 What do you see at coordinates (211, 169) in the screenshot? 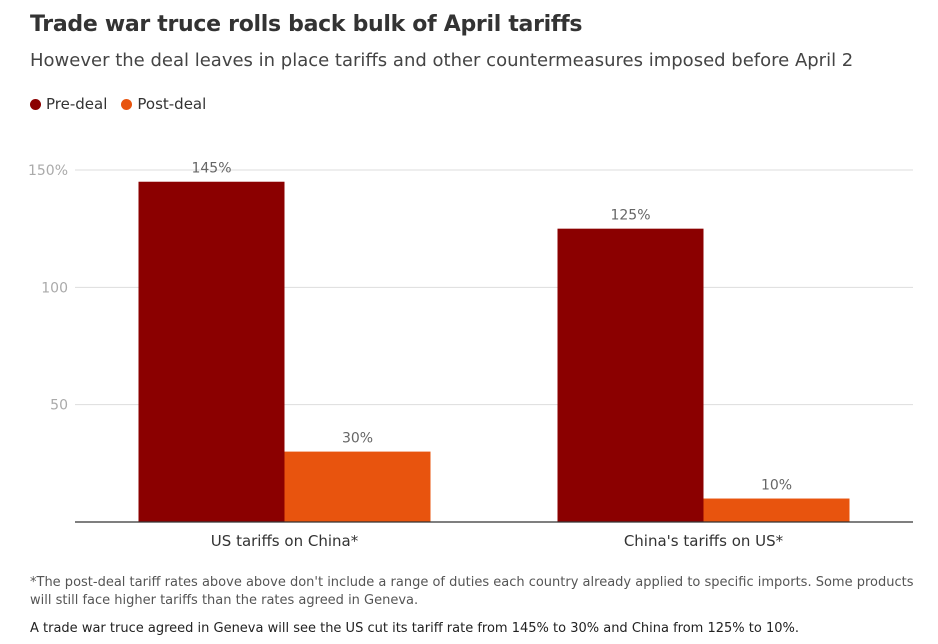
I see `data-label-pre-deal-0: 145%` at bounding box center [211, 169].